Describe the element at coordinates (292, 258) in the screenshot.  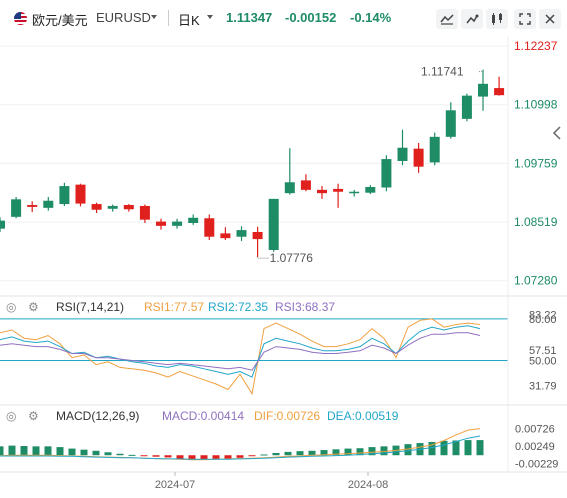
I see `low-price-label: 1.07776` at that location.